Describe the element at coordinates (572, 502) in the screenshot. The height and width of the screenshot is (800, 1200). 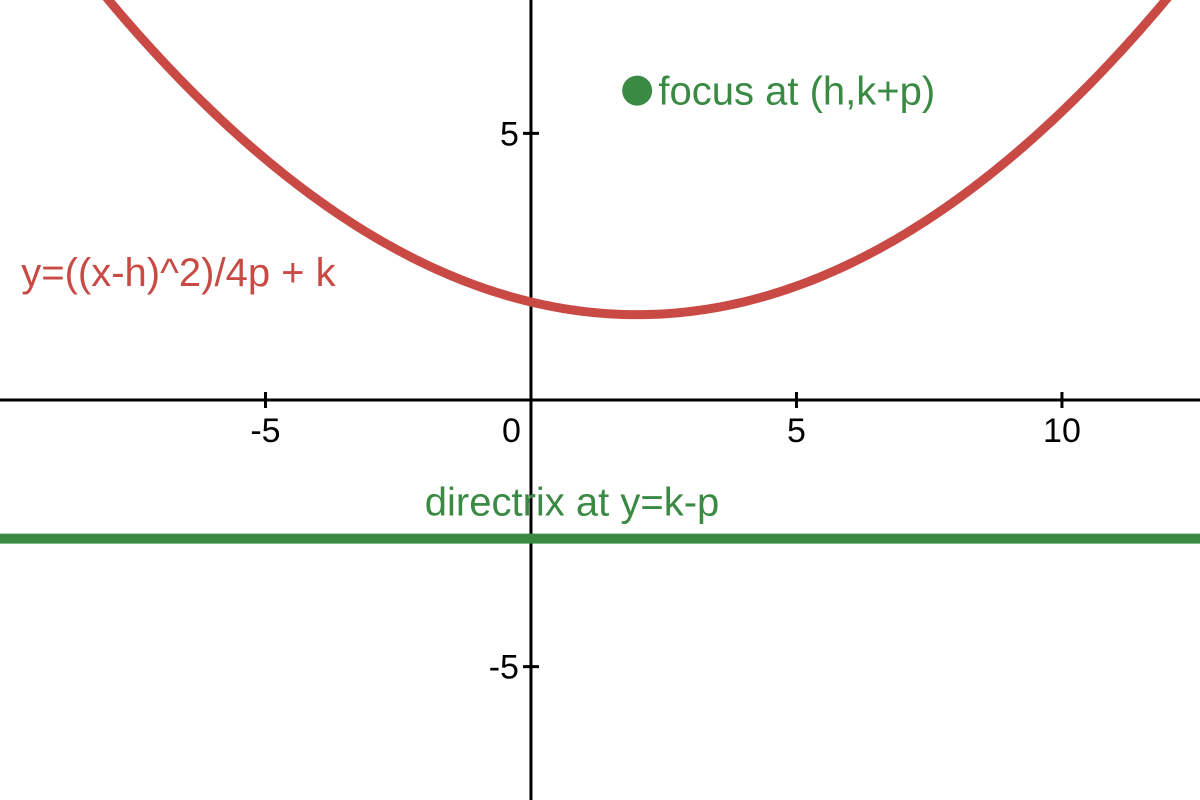
I see `directrix-label: directrix at y=k-p` at that location.